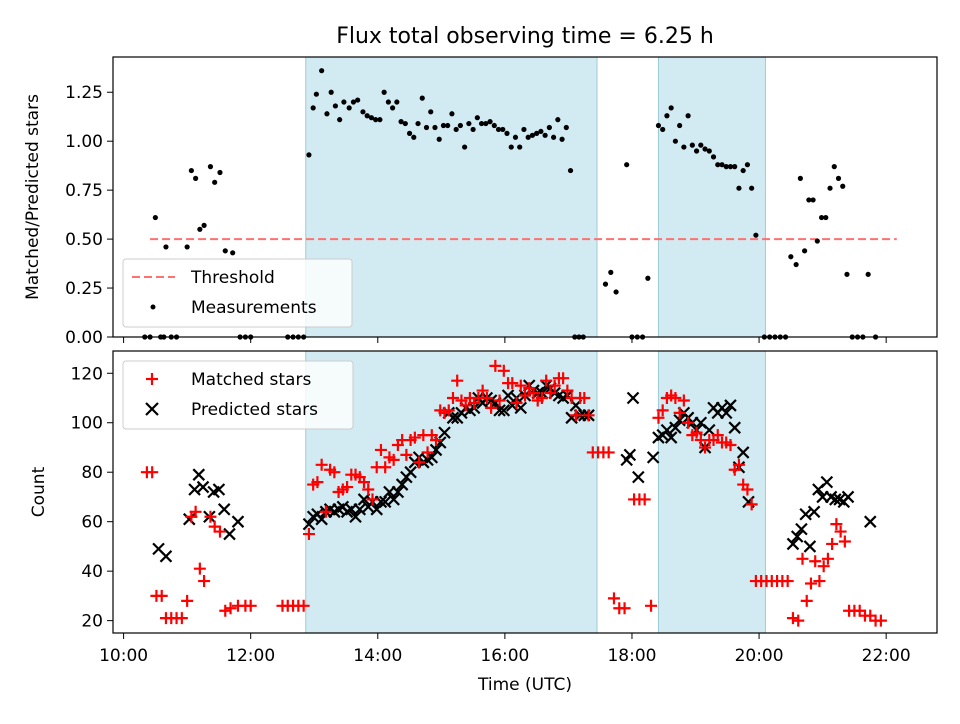 The image size is (960, 724). I want to click on legend-predicted-swatch, so click(152, 409).